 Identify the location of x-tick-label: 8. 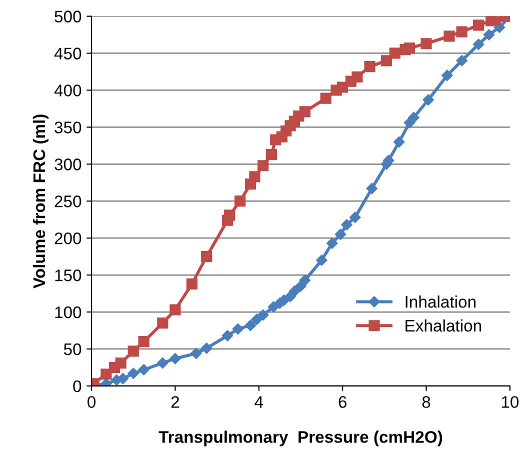
(426, 402).